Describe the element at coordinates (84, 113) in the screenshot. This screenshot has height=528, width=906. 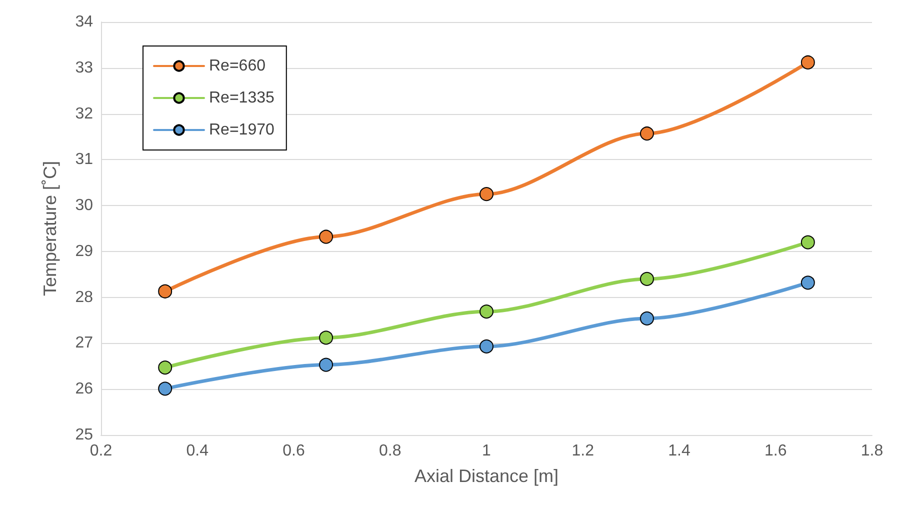
I see `y-tick-label: 32` at that location.